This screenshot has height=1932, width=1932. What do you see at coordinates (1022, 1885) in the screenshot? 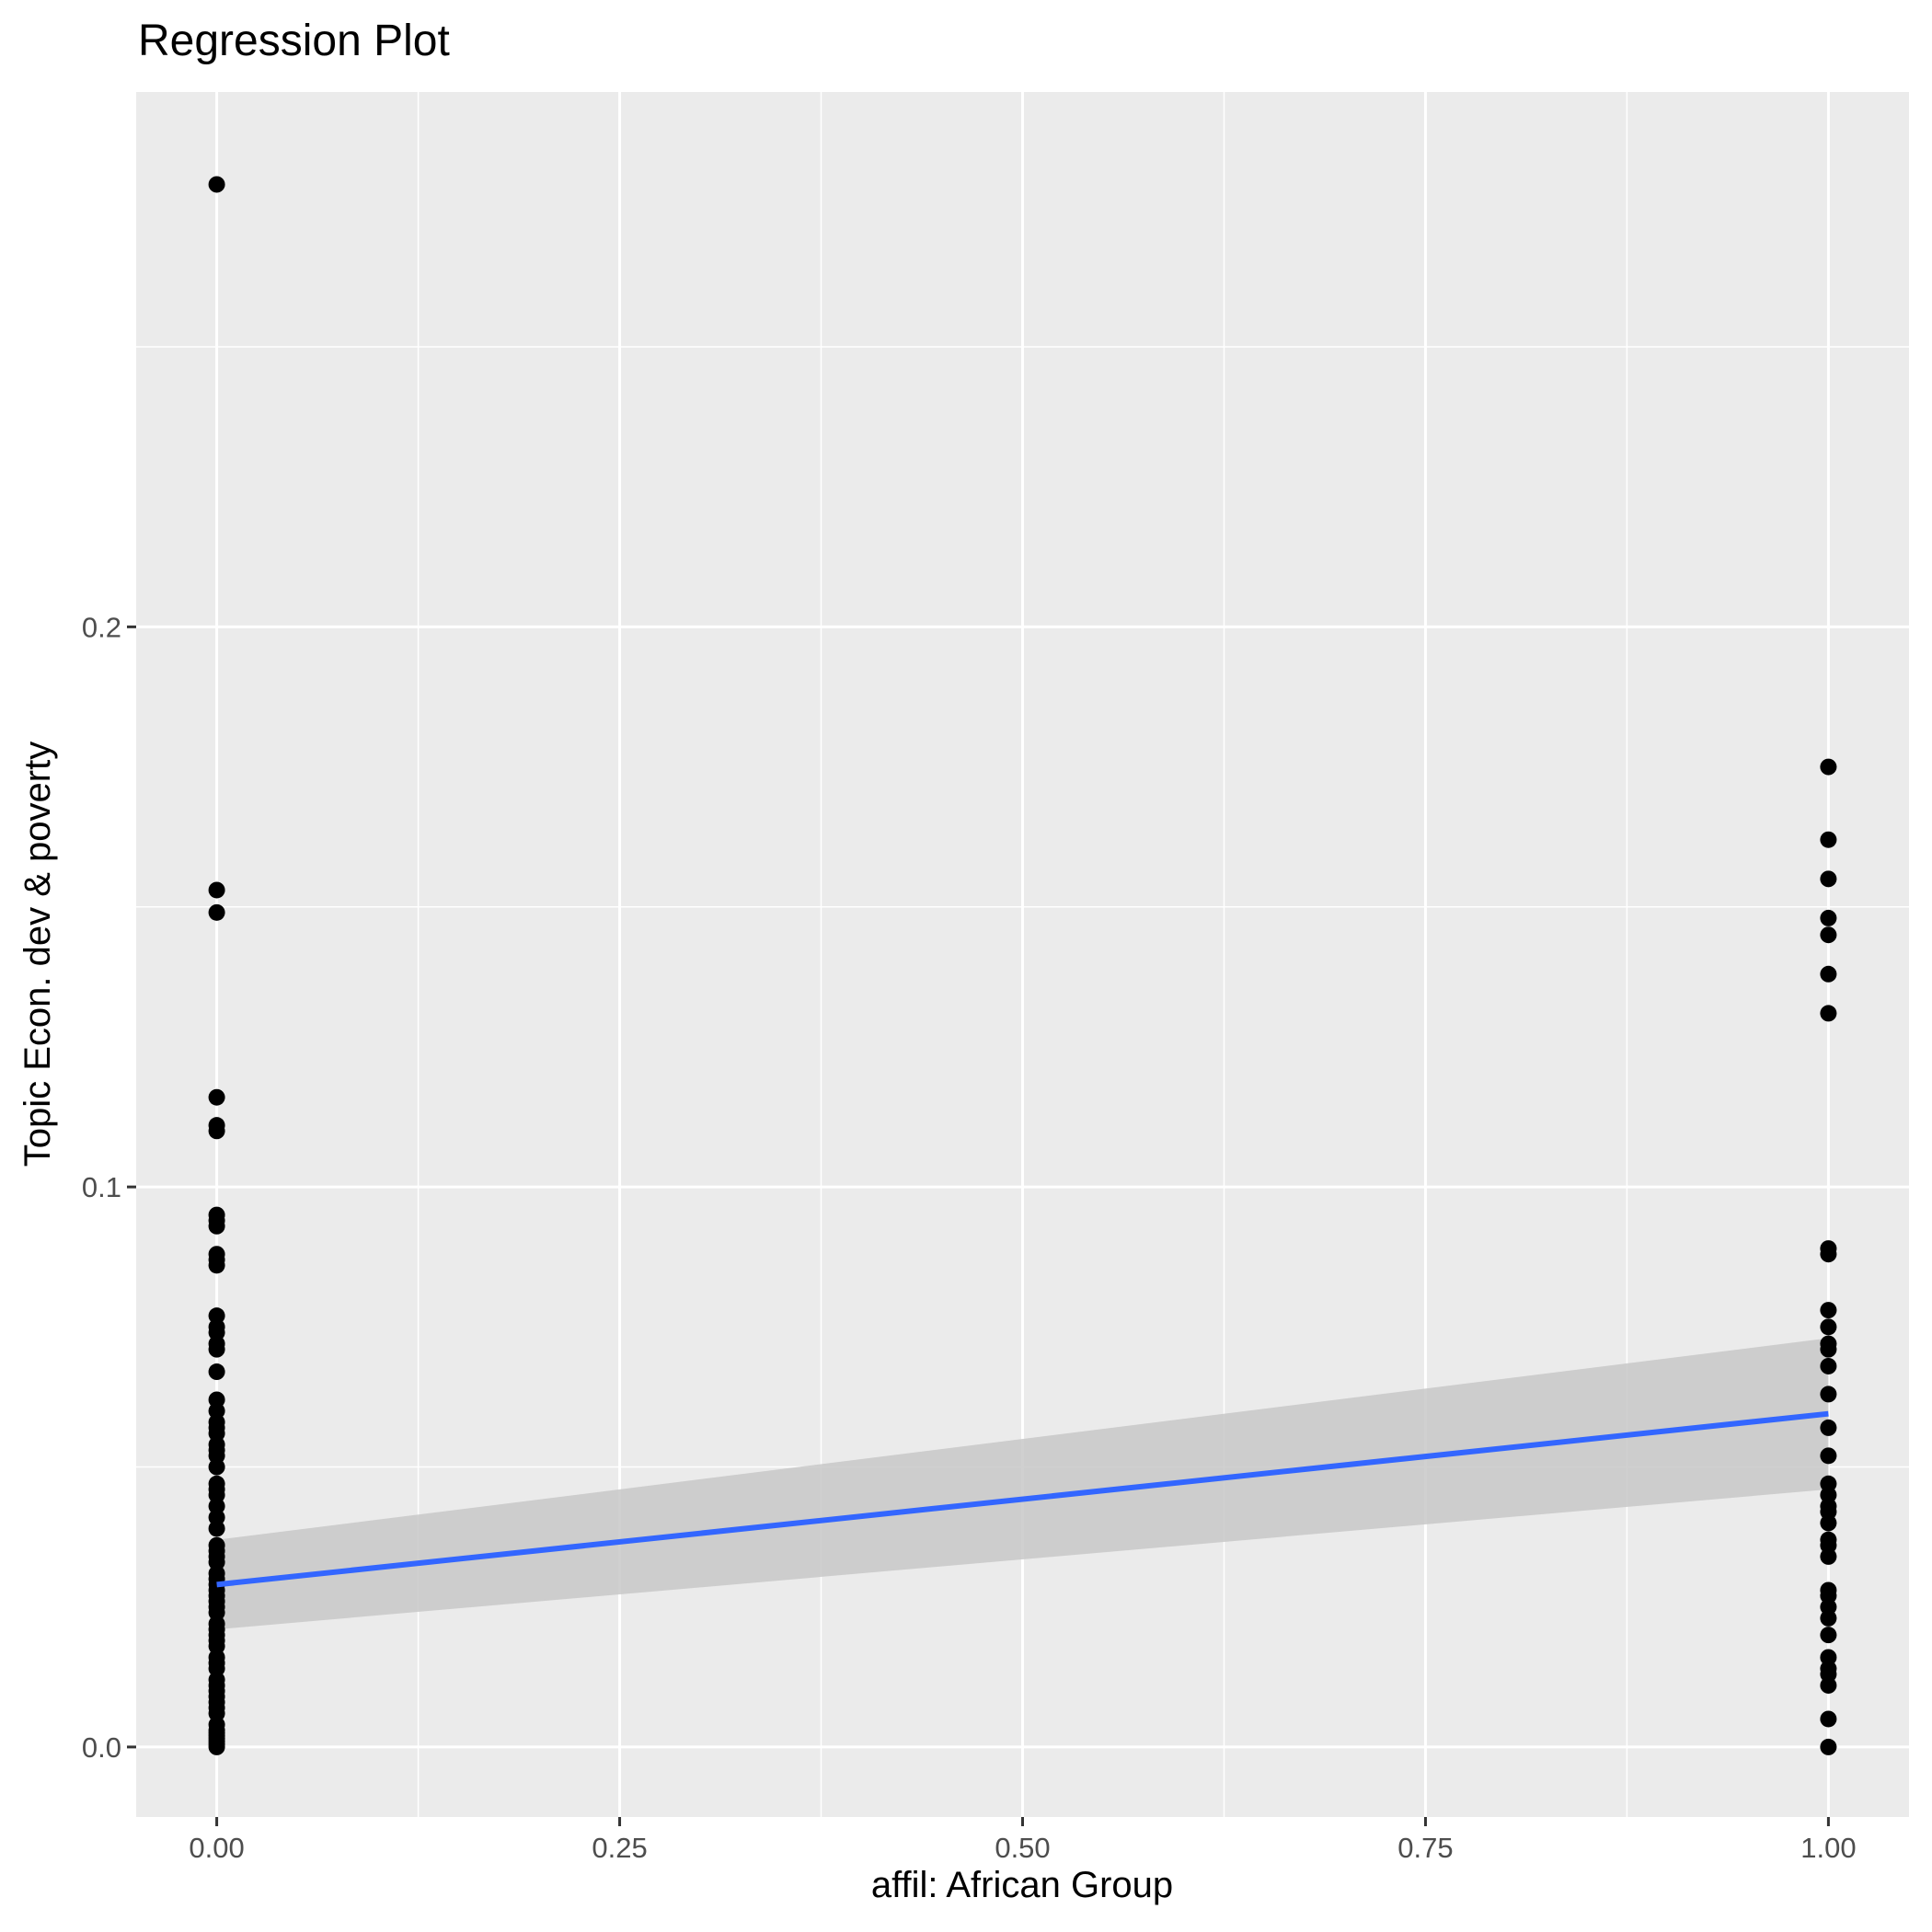
I see `x-axis-title: affil: African Group` at bounding box center [1022, 1885].